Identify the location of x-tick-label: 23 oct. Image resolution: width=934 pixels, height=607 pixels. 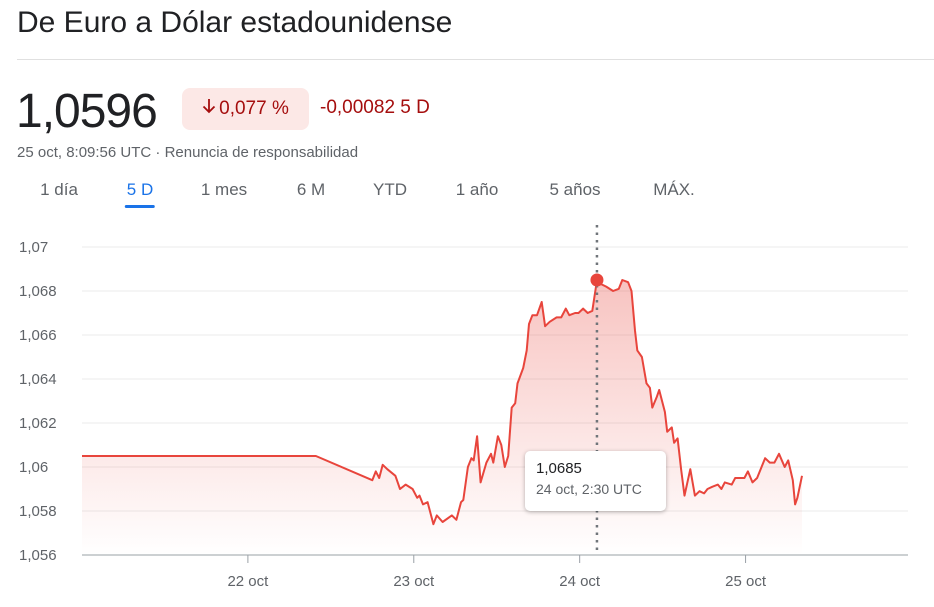
(414, 581).